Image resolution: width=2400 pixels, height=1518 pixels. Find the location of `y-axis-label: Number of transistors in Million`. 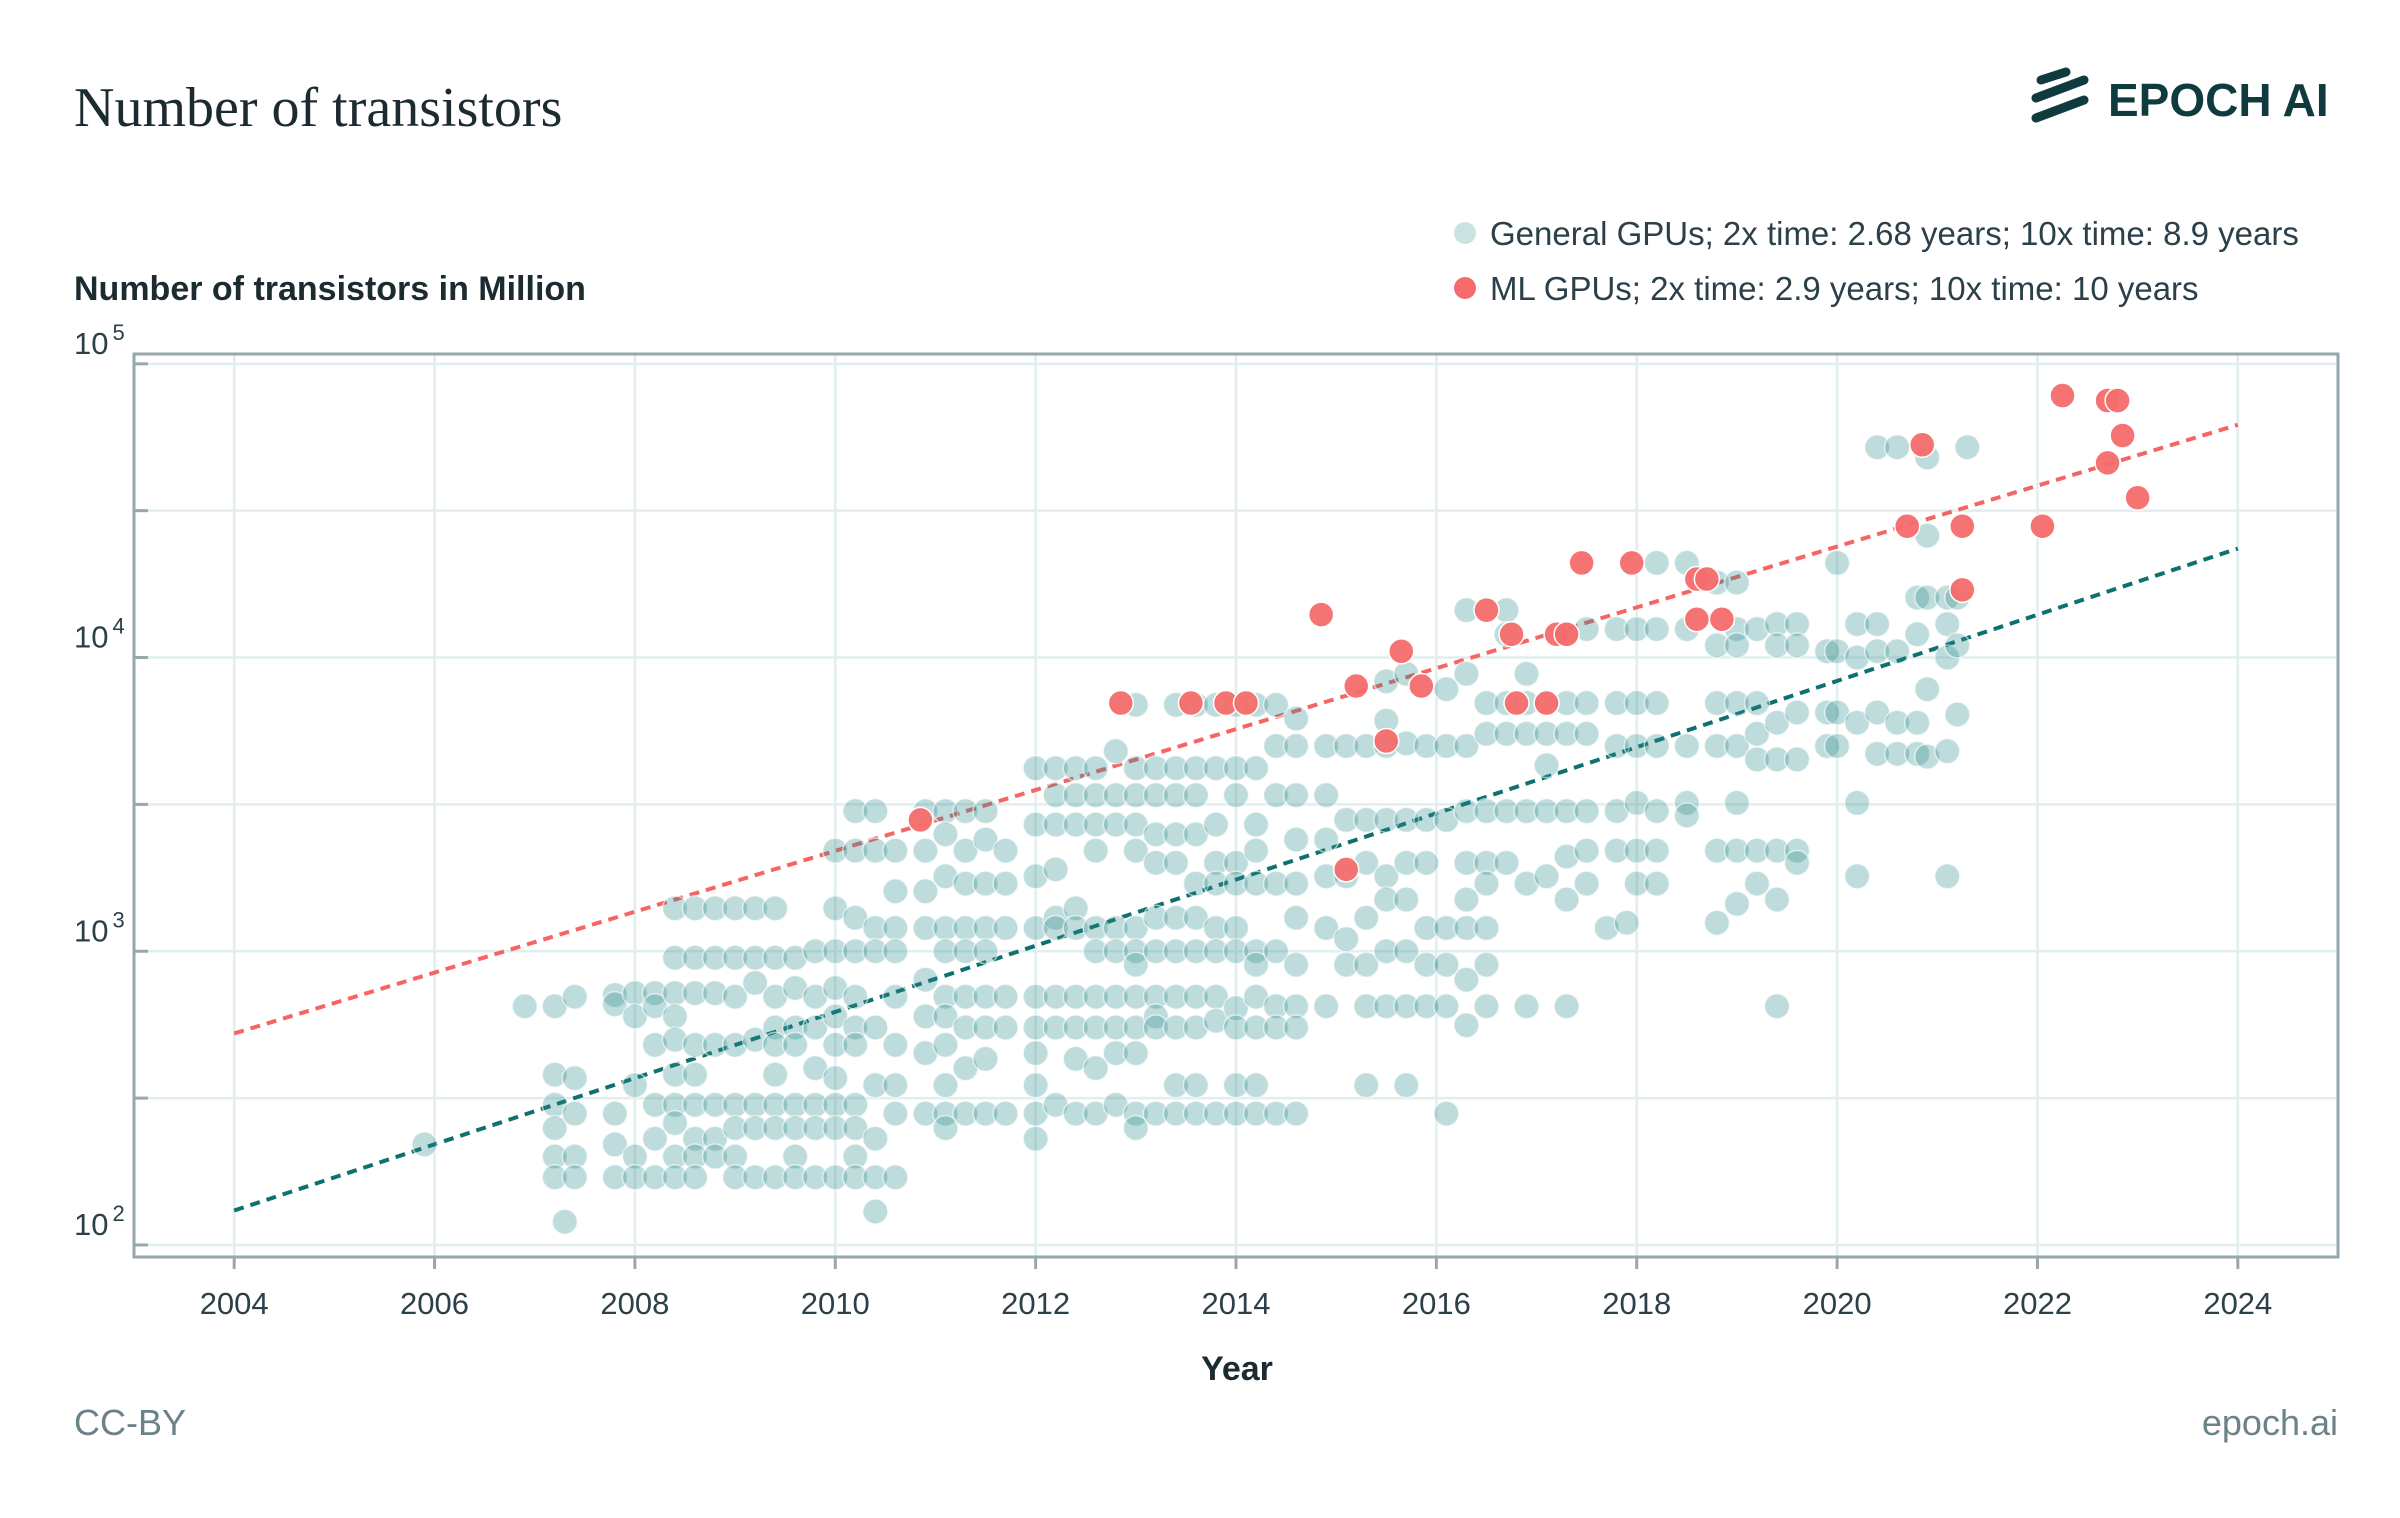

y-axis-label: Number of transistors in Million is located at coordinates (330, 289).